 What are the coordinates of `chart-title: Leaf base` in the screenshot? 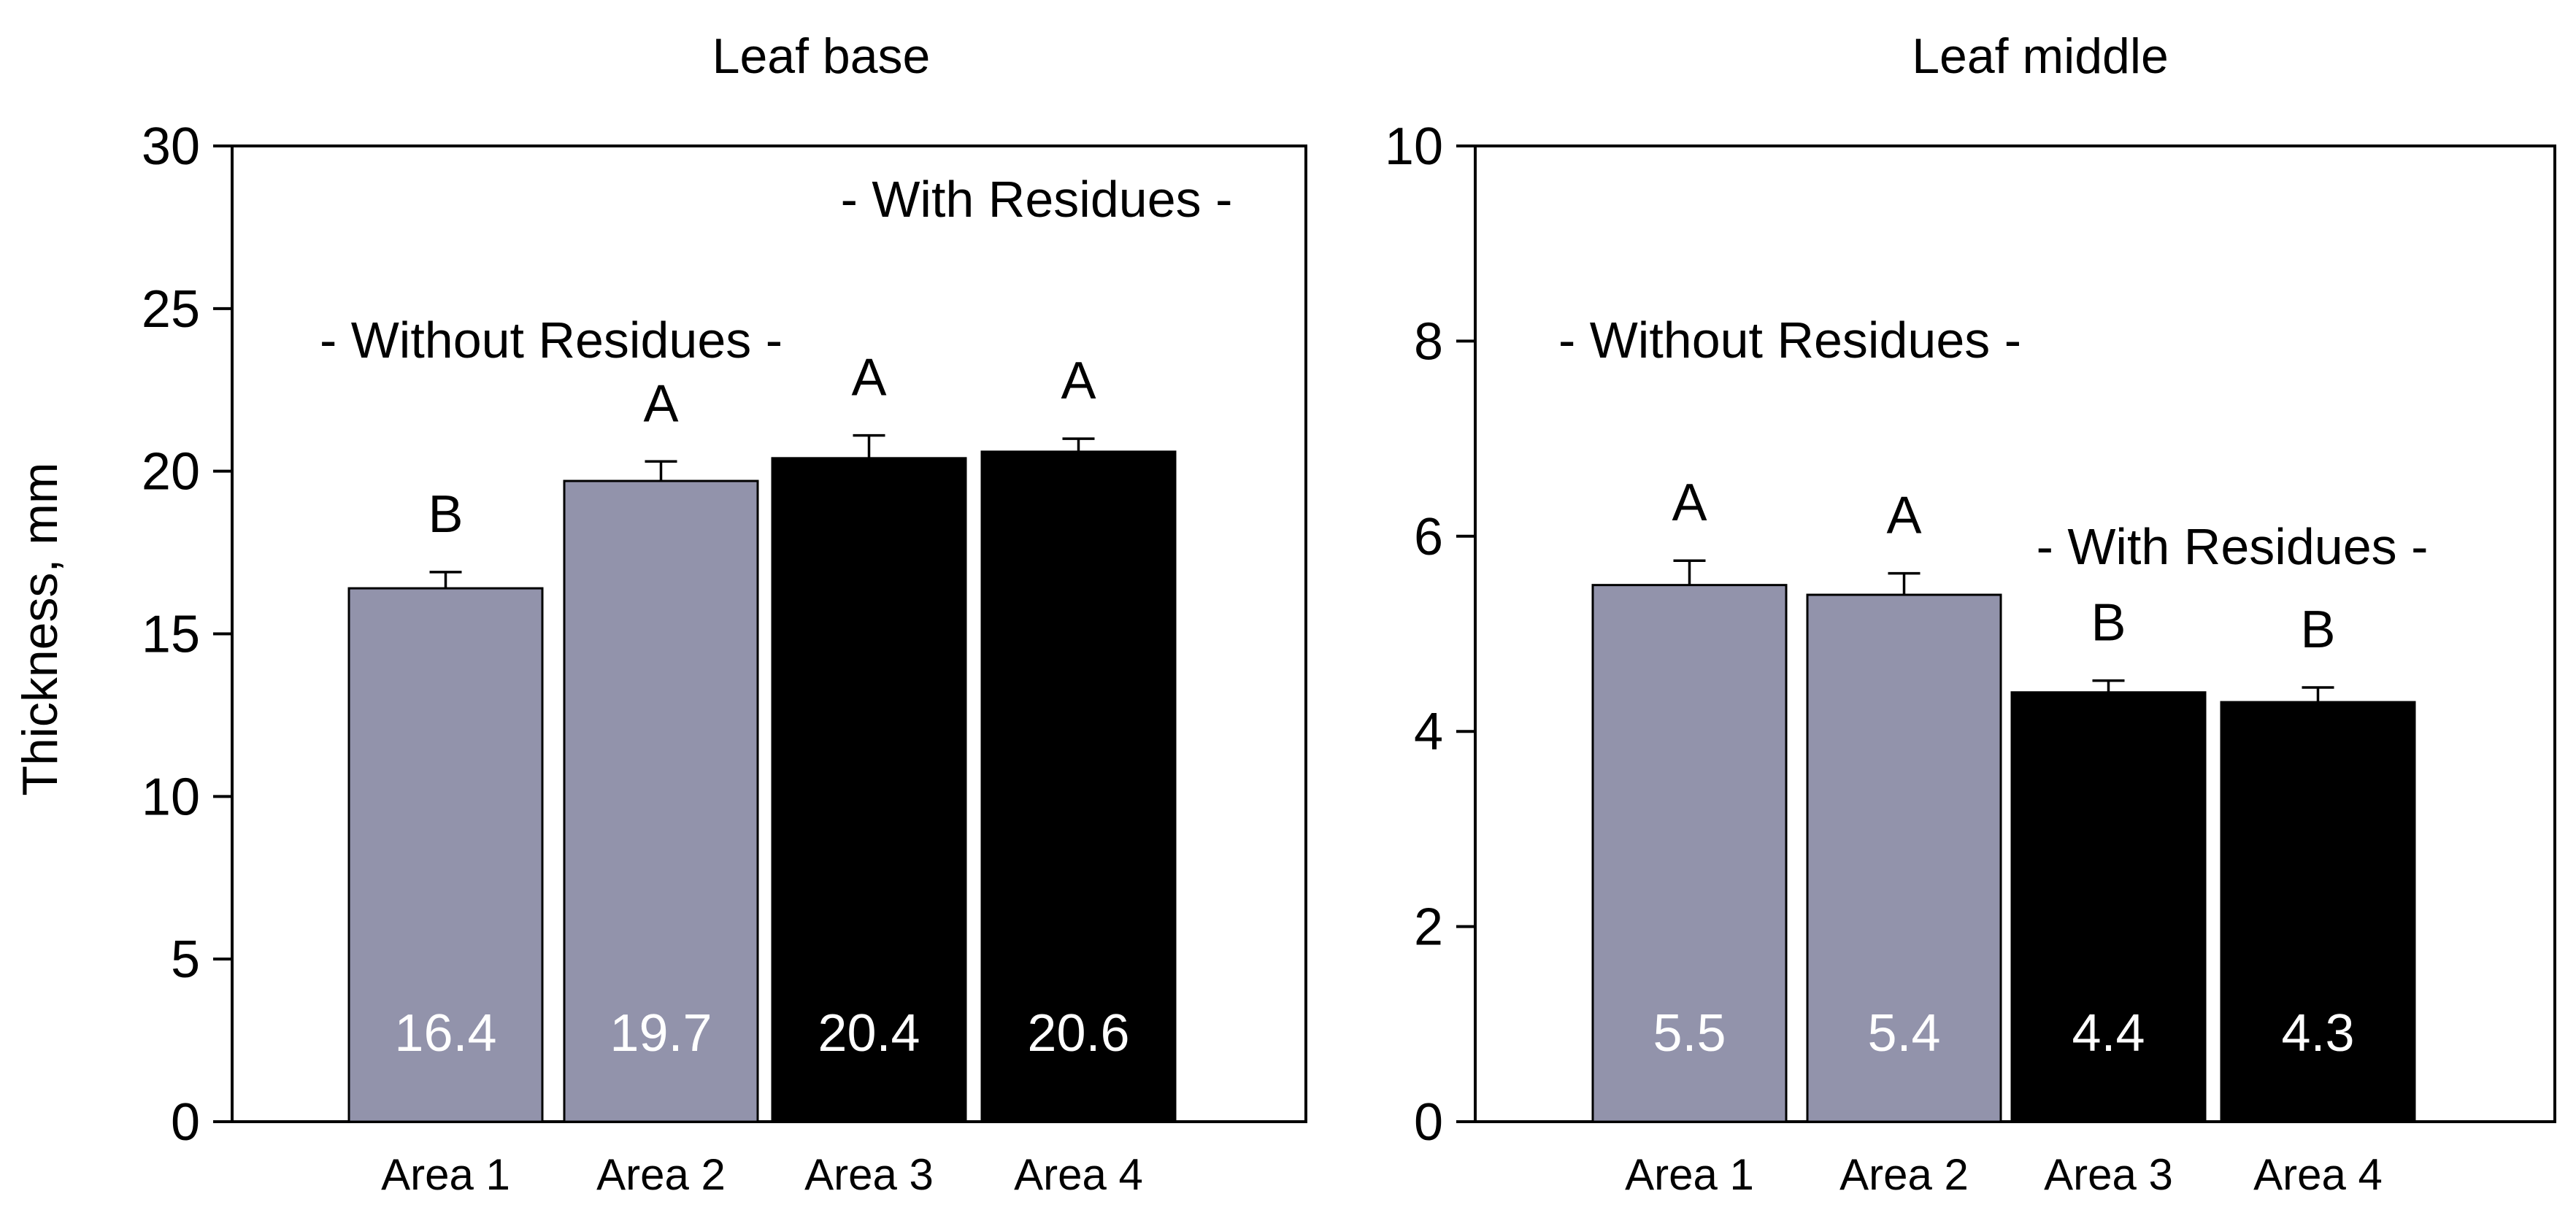 It's located at (821, 56).